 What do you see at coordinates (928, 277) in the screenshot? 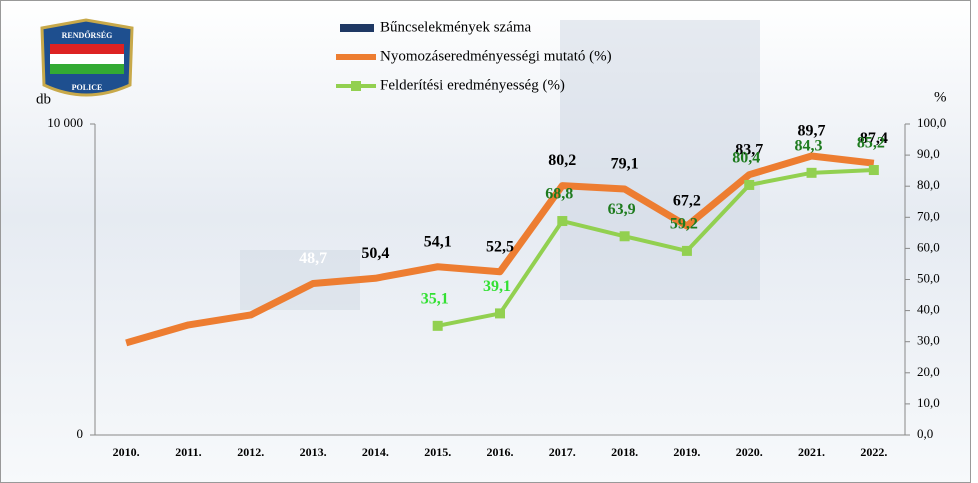
I see `y2-tick-label: 50,0` at bounding box center [928, 277].